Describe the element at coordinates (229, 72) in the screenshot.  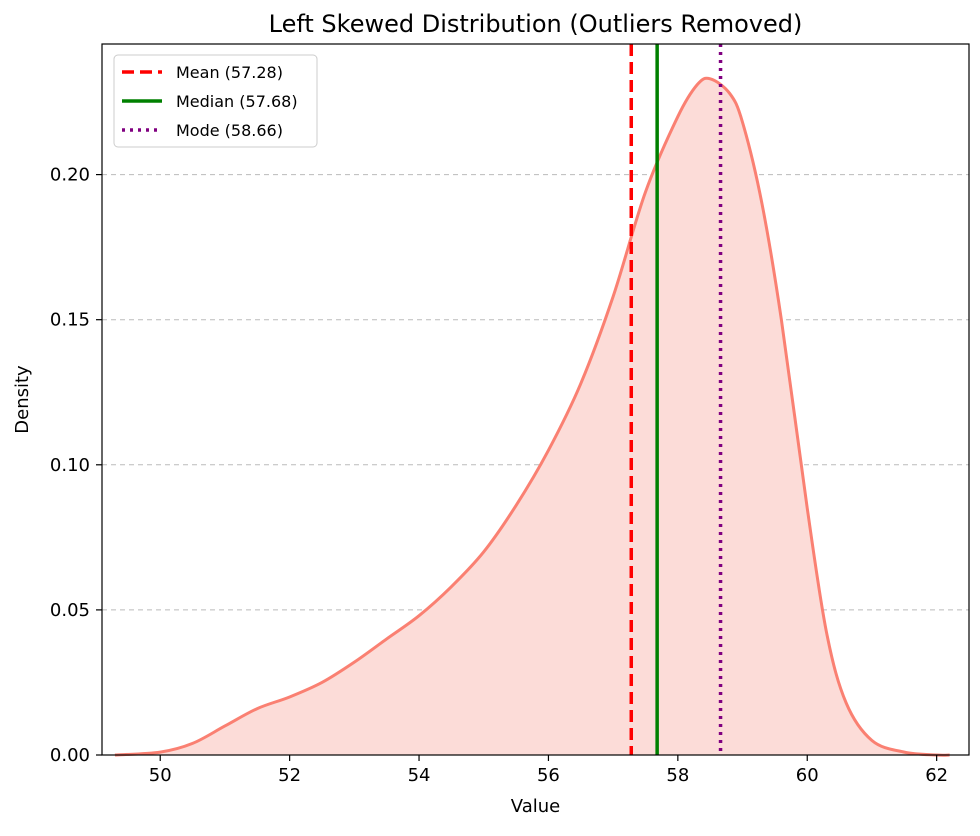
I see `legend-label-0: Mean (57.28)` at that location.